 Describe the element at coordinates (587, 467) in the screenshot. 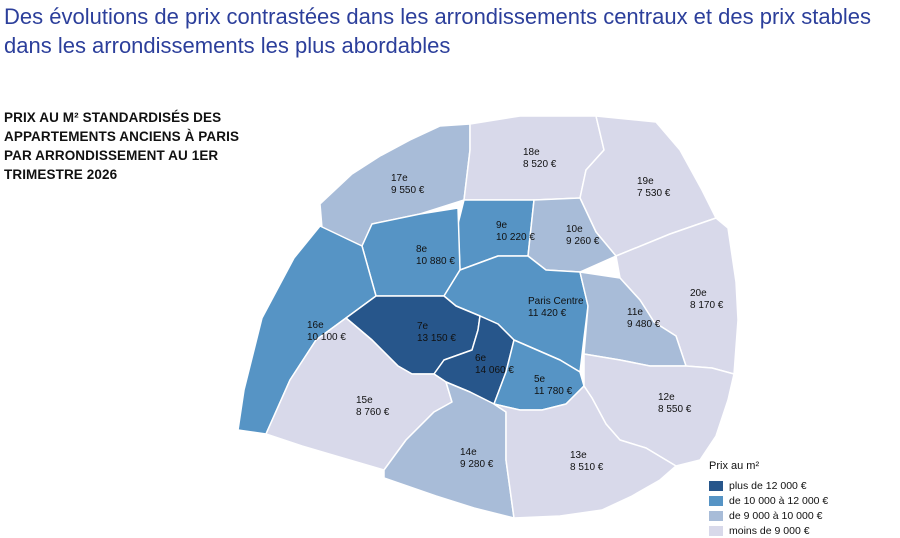

I see `district-price: 8 510 €` at that location.